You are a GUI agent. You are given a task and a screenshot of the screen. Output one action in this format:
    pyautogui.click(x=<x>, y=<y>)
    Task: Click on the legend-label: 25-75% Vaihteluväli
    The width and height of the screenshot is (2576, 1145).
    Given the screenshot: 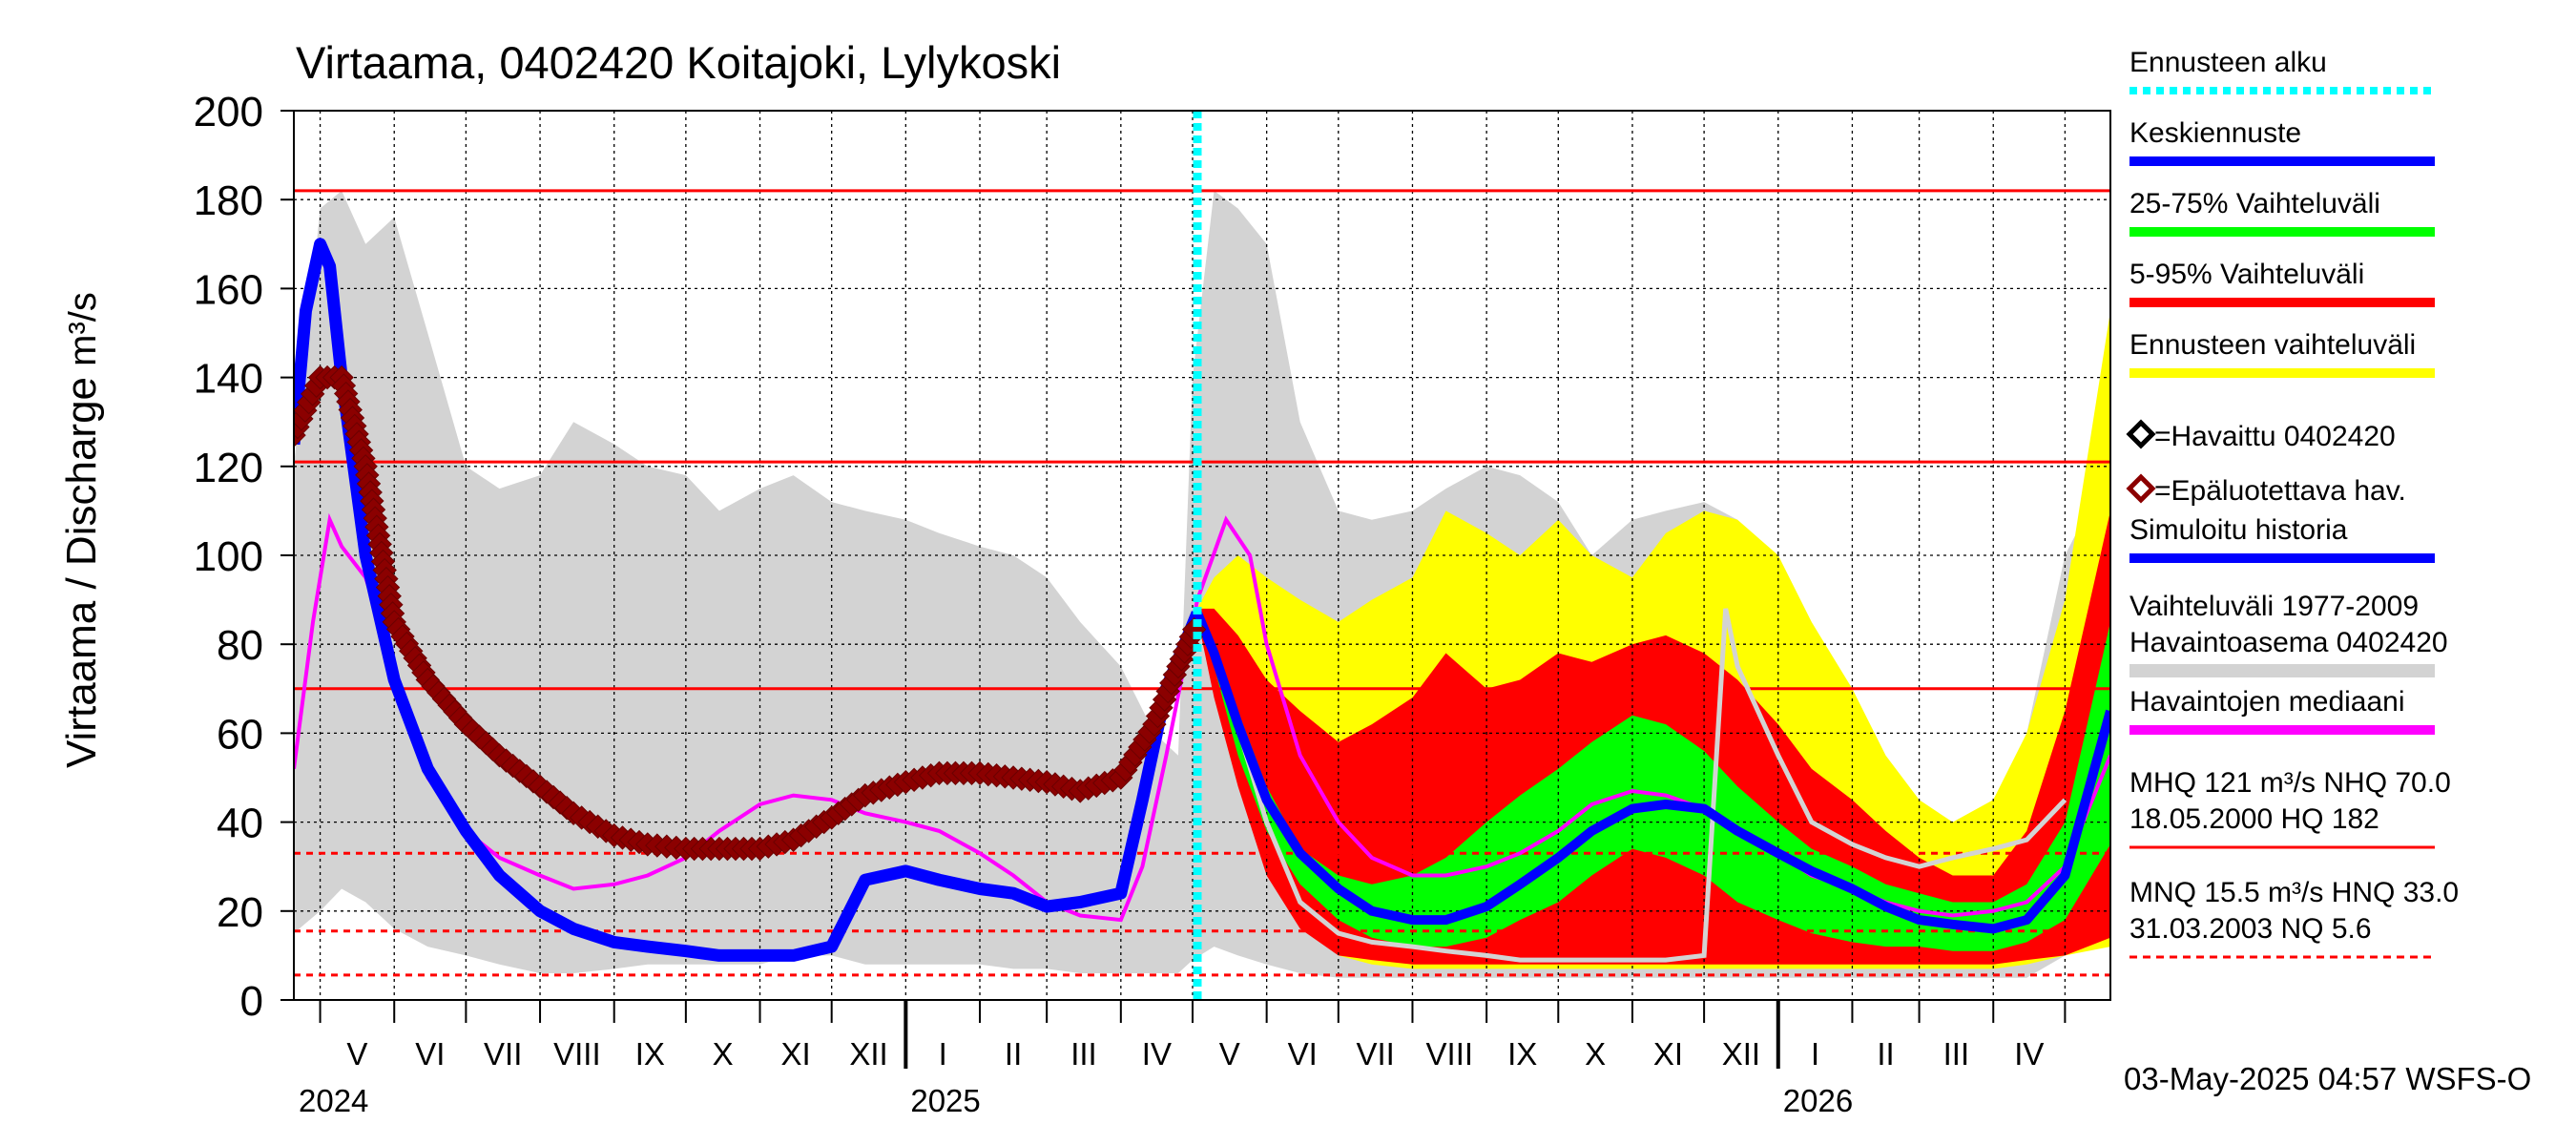 What is the action you would take?
    pyautogui.click(x=2254, y=204)
    